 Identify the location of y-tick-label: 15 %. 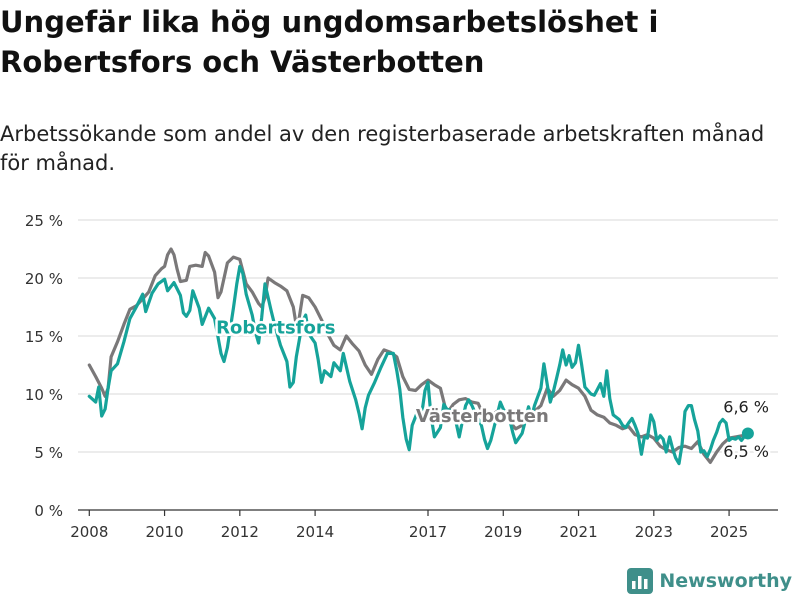
(44, 337).